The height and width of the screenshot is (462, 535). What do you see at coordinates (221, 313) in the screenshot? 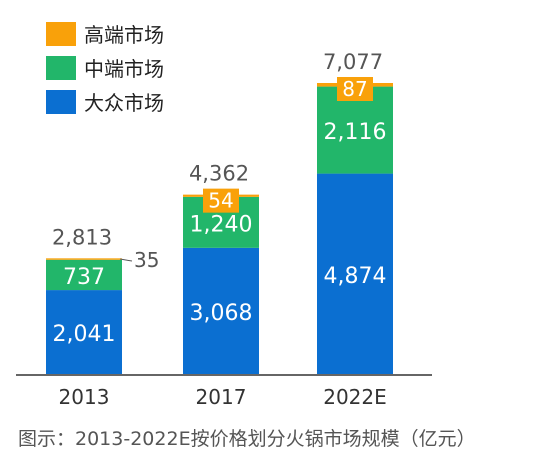
I see `data-label: 3,068` at bounding box center [221, 313].